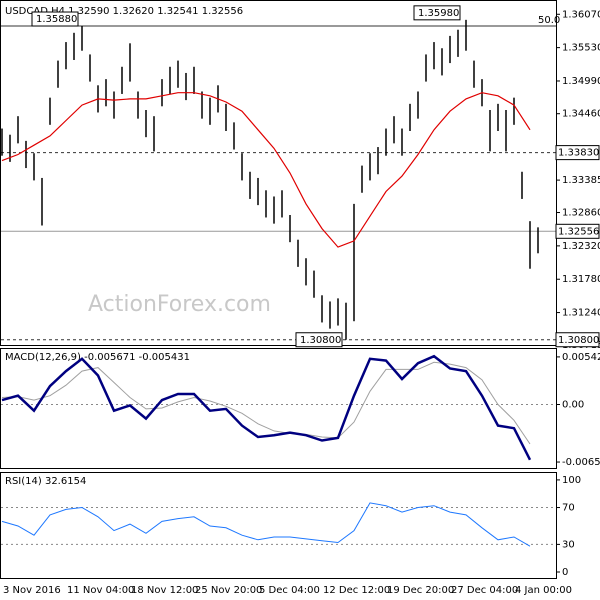  What do you see at coordinates (164, 590) in the screenshot?
I see `x-tick-label: 18 Nov 12:00` at bounding box center [164, 590].